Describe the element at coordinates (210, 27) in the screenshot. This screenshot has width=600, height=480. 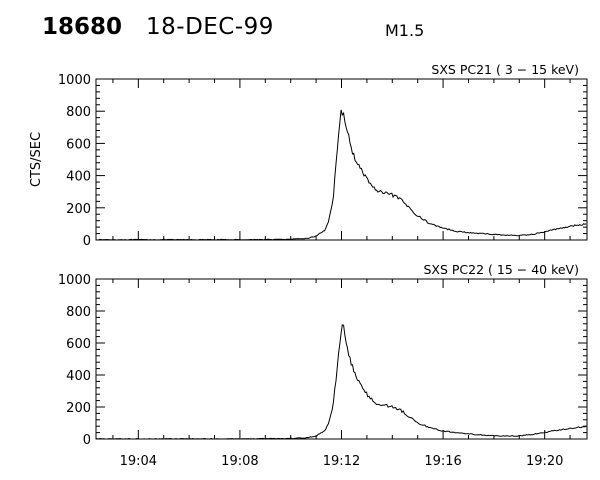
I see `event-date: 18-DEC-99` at that location.